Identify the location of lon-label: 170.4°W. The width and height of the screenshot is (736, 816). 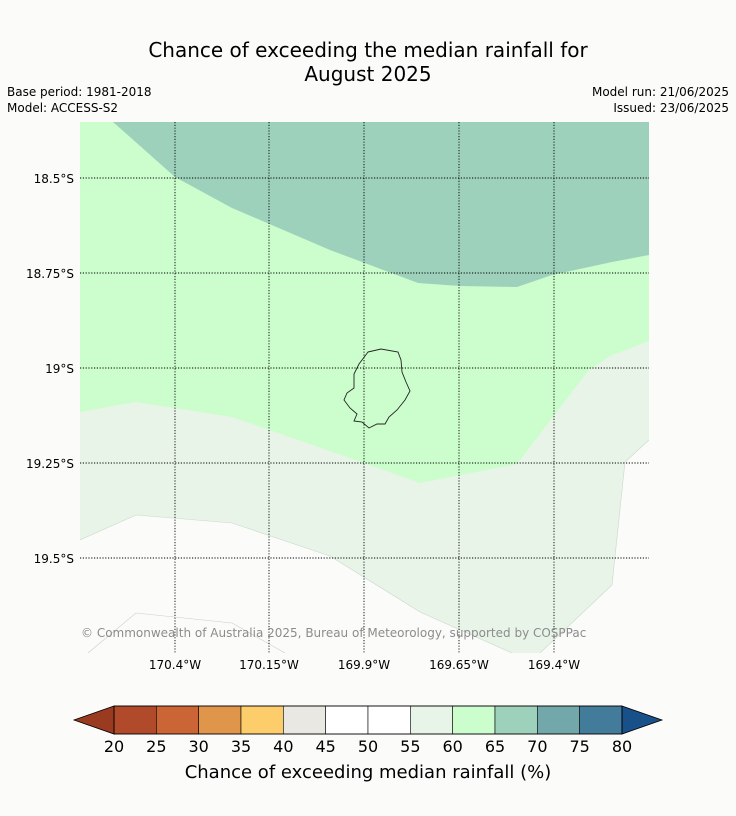
(175, 665).